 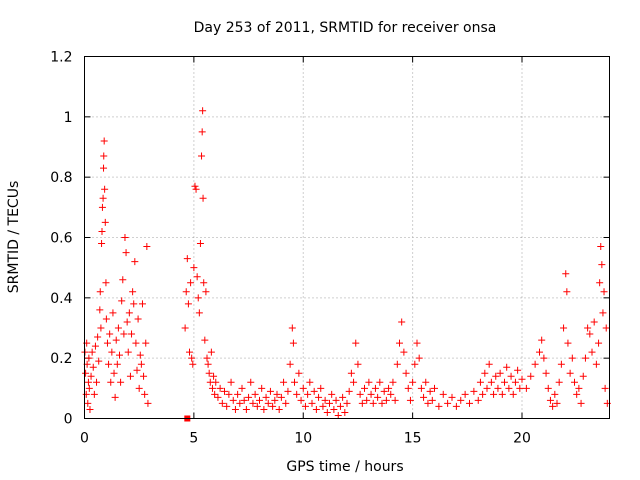 I want to click on y-tick-label: 0.6, so click(x=61, y=239).